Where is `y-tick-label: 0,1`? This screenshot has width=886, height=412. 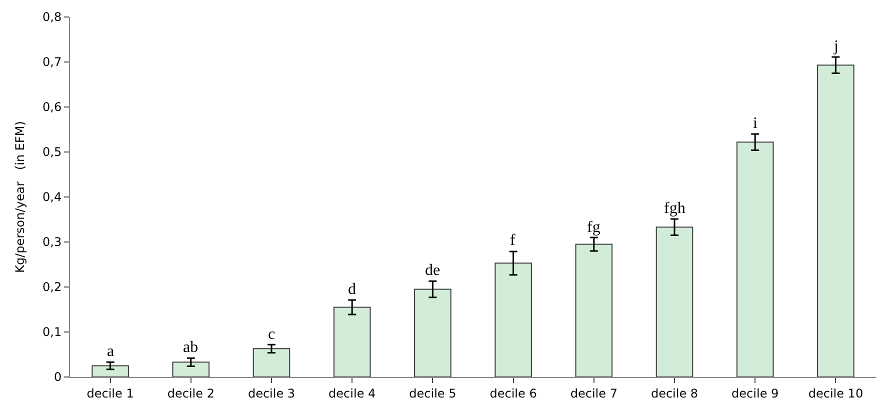 y-tick-label: 0,1 is located at coordinates (52, 332).